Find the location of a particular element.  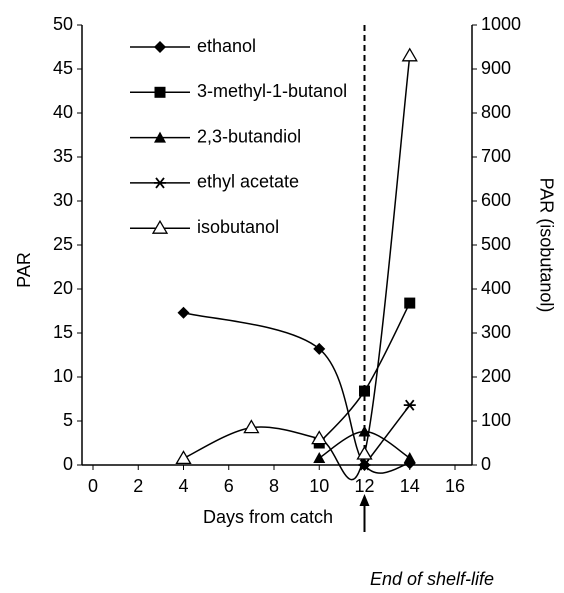

legend-label: ethyl acetate is located at coordinates (248, 182).